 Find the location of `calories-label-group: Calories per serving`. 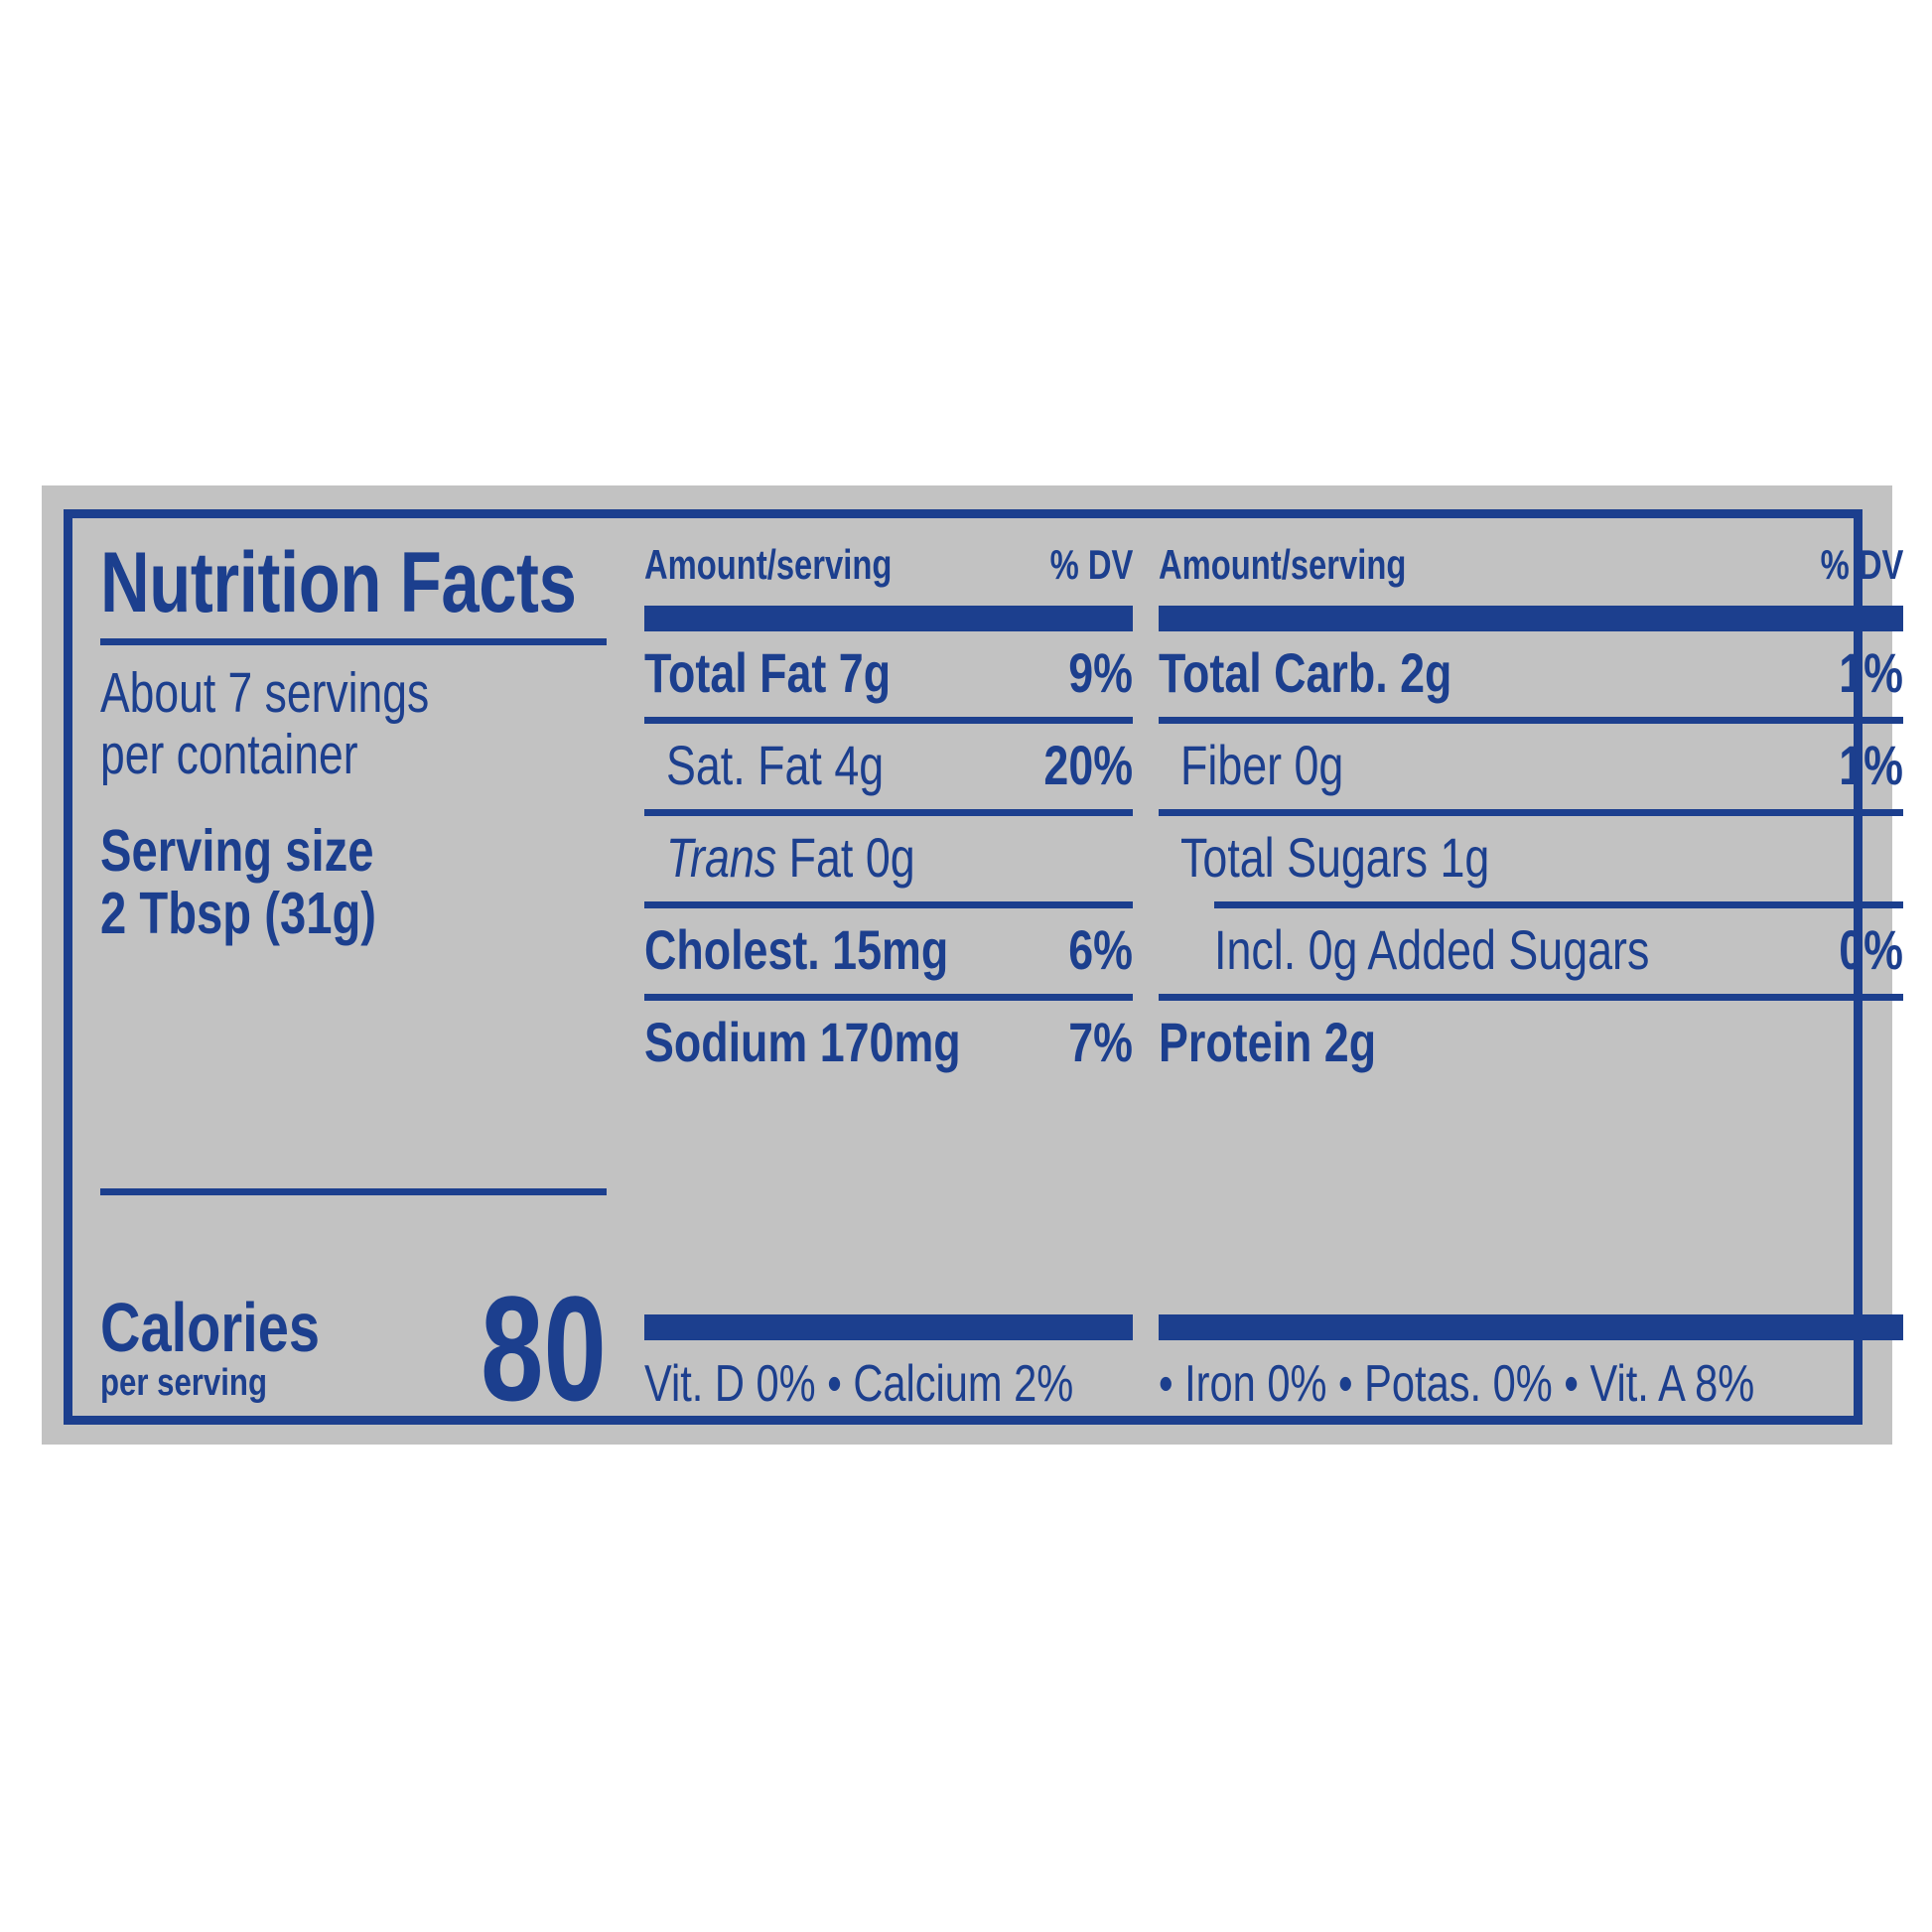

calories-label-group: Calories per serving is located at coordinates (237, 1346).